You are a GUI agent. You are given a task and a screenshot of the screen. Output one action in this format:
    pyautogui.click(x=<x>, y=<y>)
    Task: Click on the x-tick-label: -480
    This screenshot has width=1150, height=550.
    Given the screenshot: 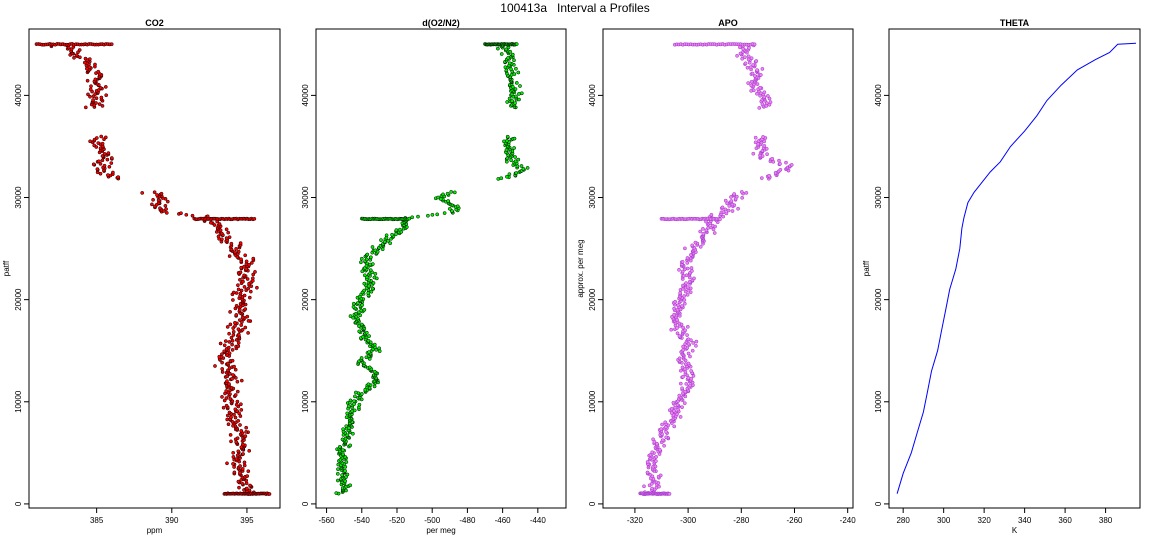 What is the action you would take?
    pyautogui.click(x=467, y=520)
    